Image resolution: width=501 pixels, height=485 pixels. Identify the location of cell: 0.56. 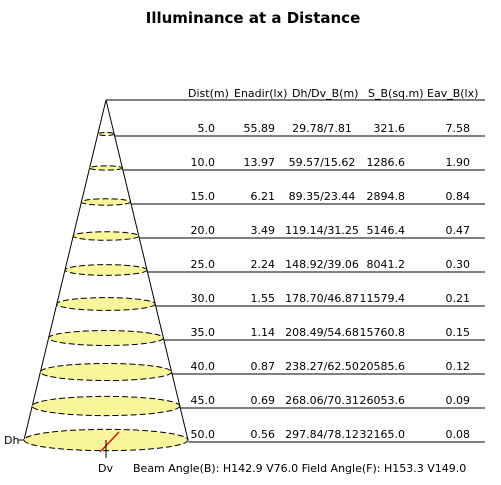
(263, 434).